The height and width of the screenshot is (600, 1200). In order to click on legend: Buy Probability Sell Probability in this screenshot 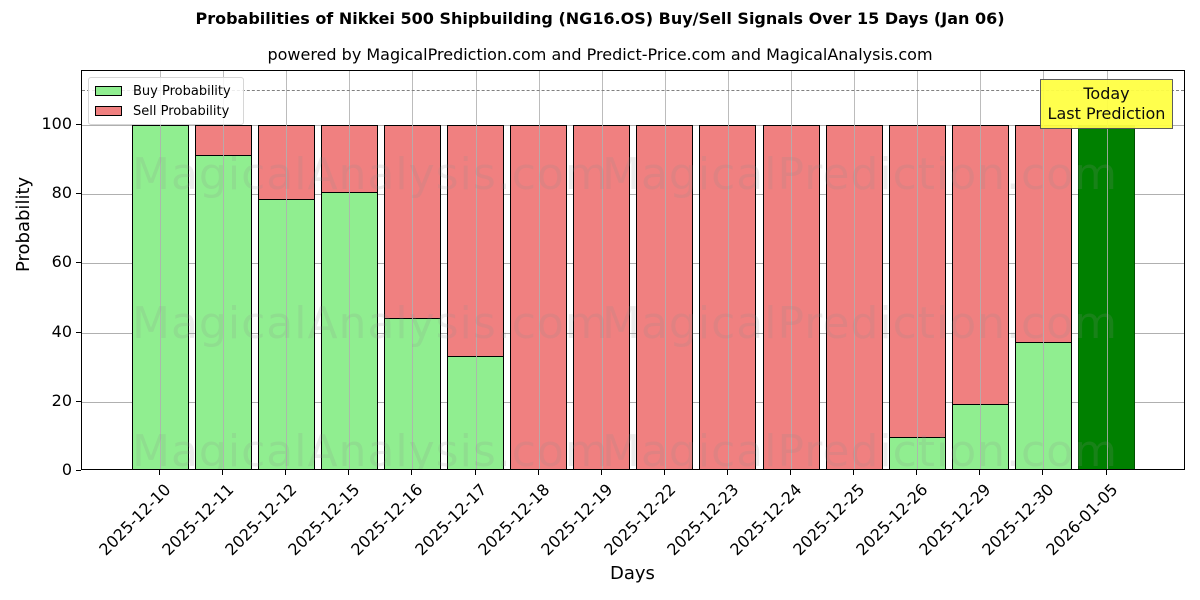, I will do `click(166, 101)`.